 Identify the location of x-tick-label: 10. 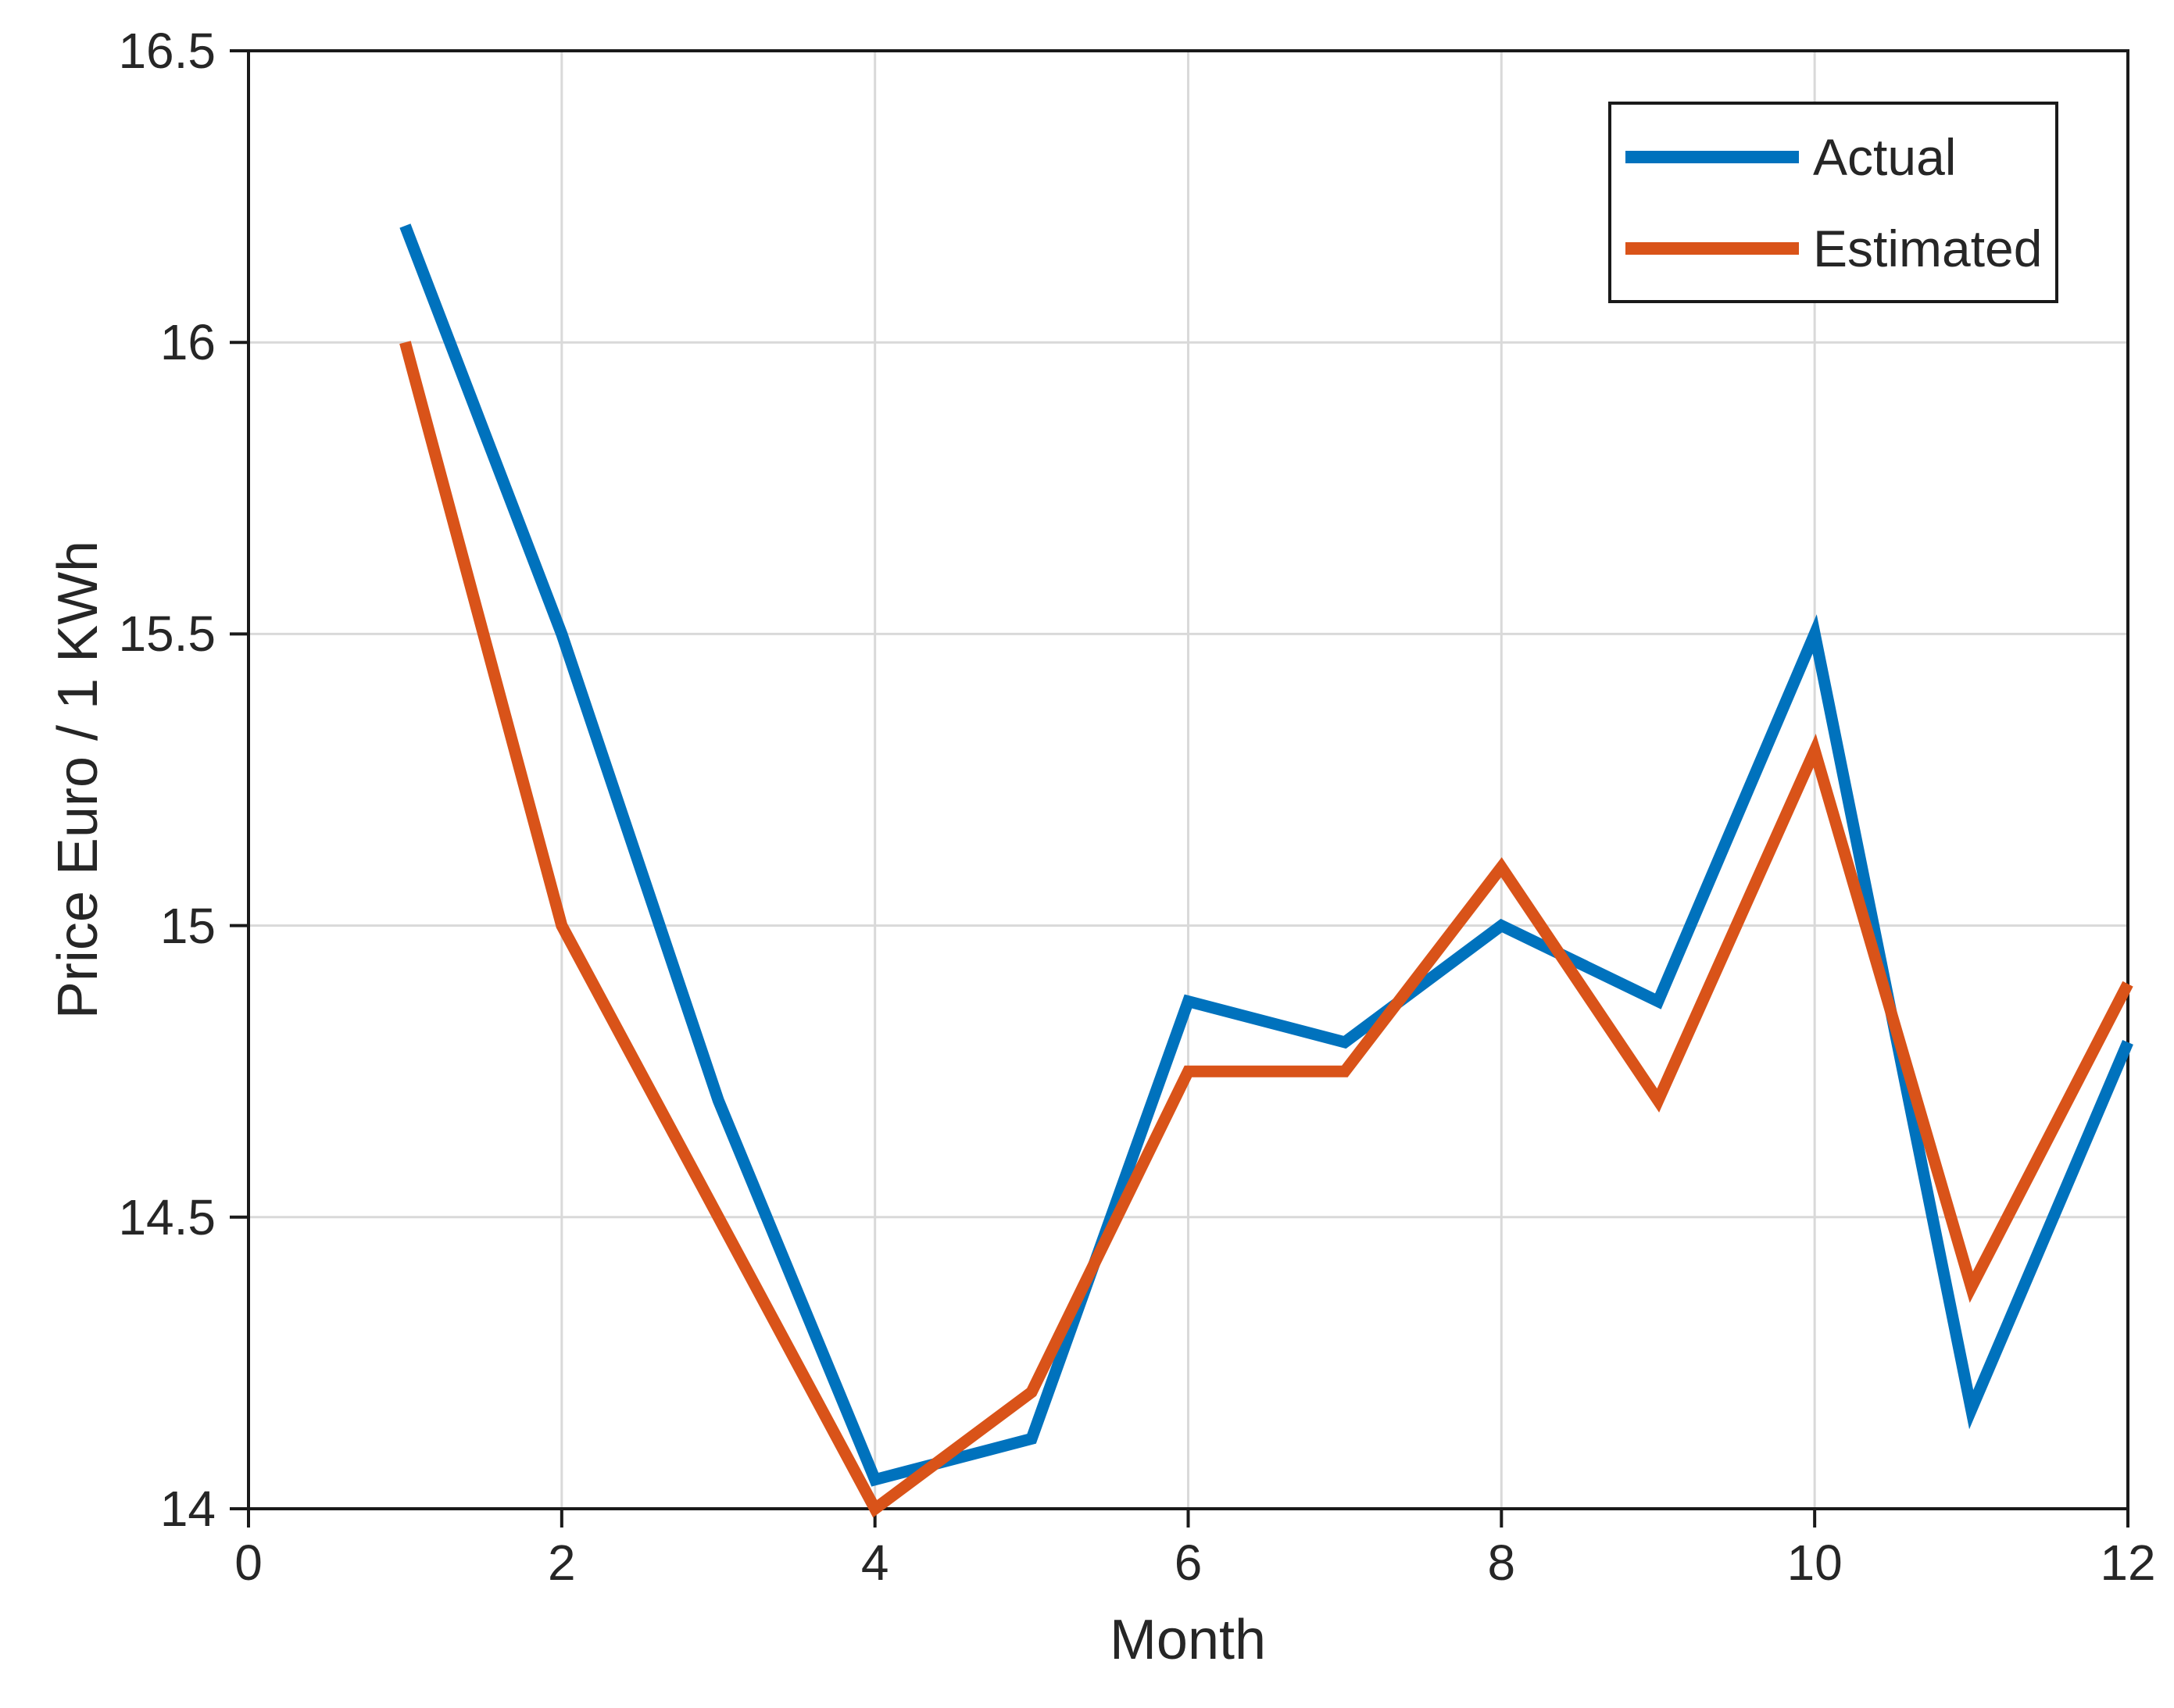
(1814, 1563).